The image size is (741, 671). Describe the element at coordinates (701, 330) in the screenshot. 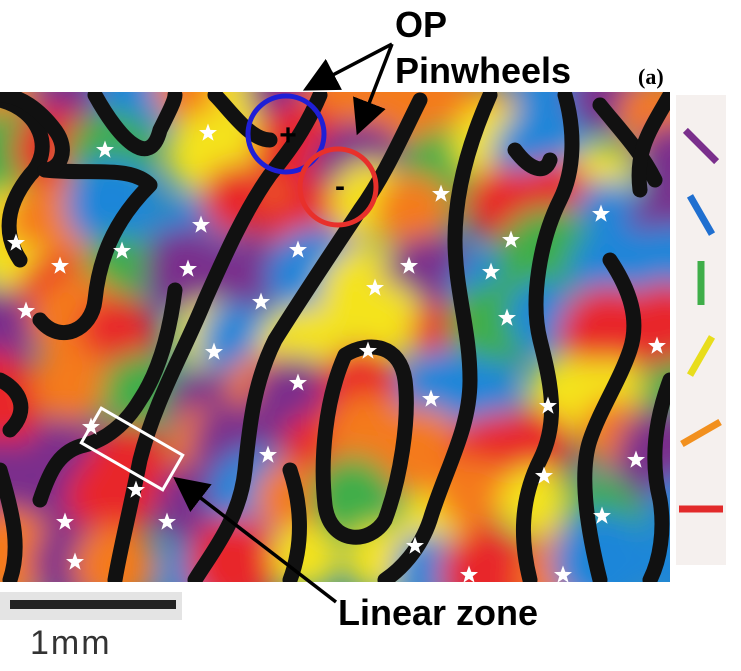

I see `orientation-legend` at that location.